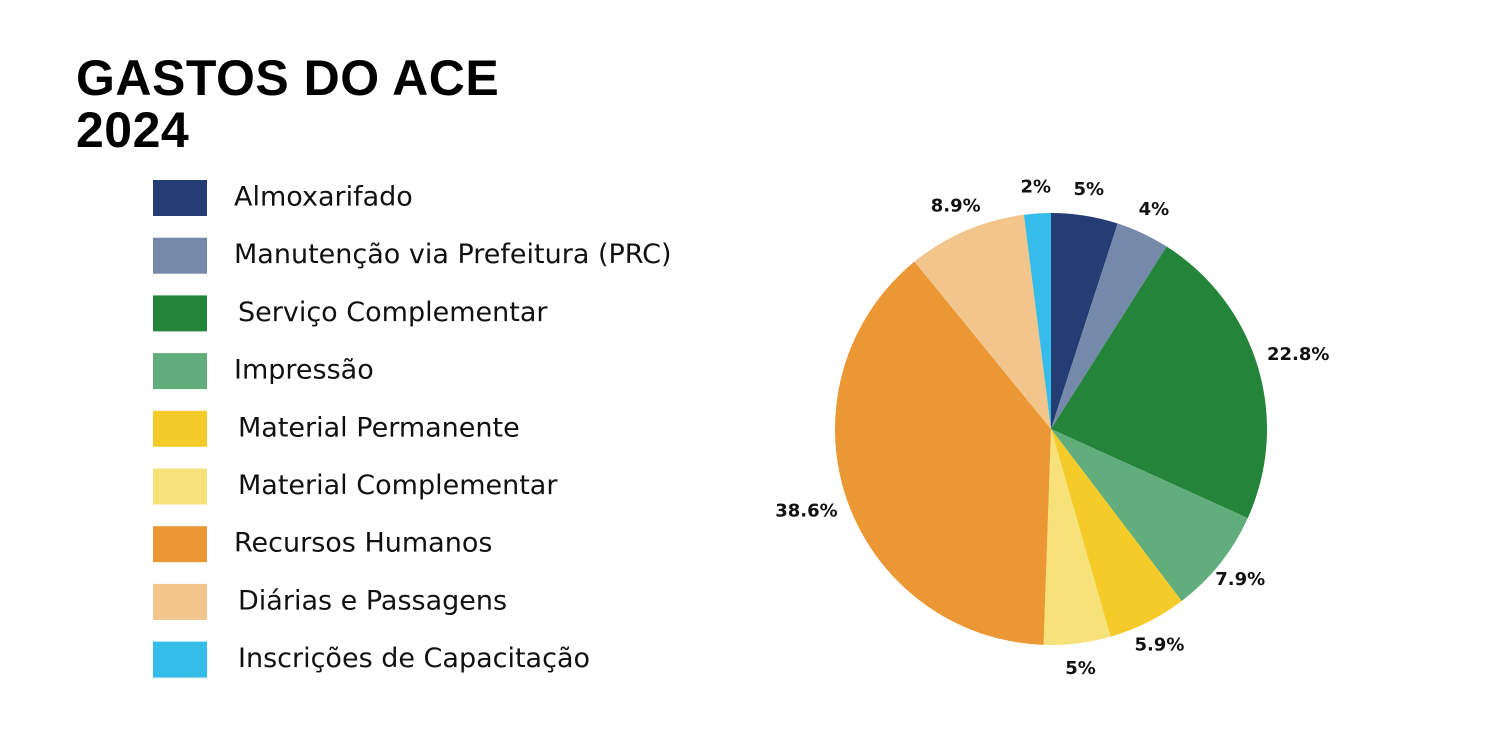 The image size is (1500, 750). What do you see at coordinates (398, 485) in the screenshot?
I see `legend-label: Material Complementar` at bounding box center [398, 485].